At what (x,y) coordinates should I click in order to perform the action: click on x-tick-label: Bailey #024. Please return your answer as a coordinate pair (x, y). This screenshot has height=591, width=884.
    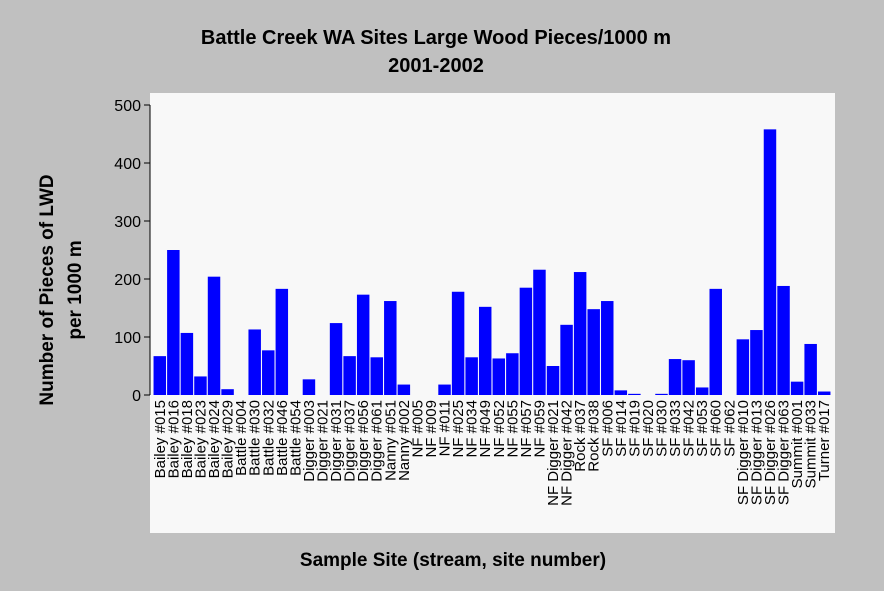
    Looking at the image, I should click on (214, 439).